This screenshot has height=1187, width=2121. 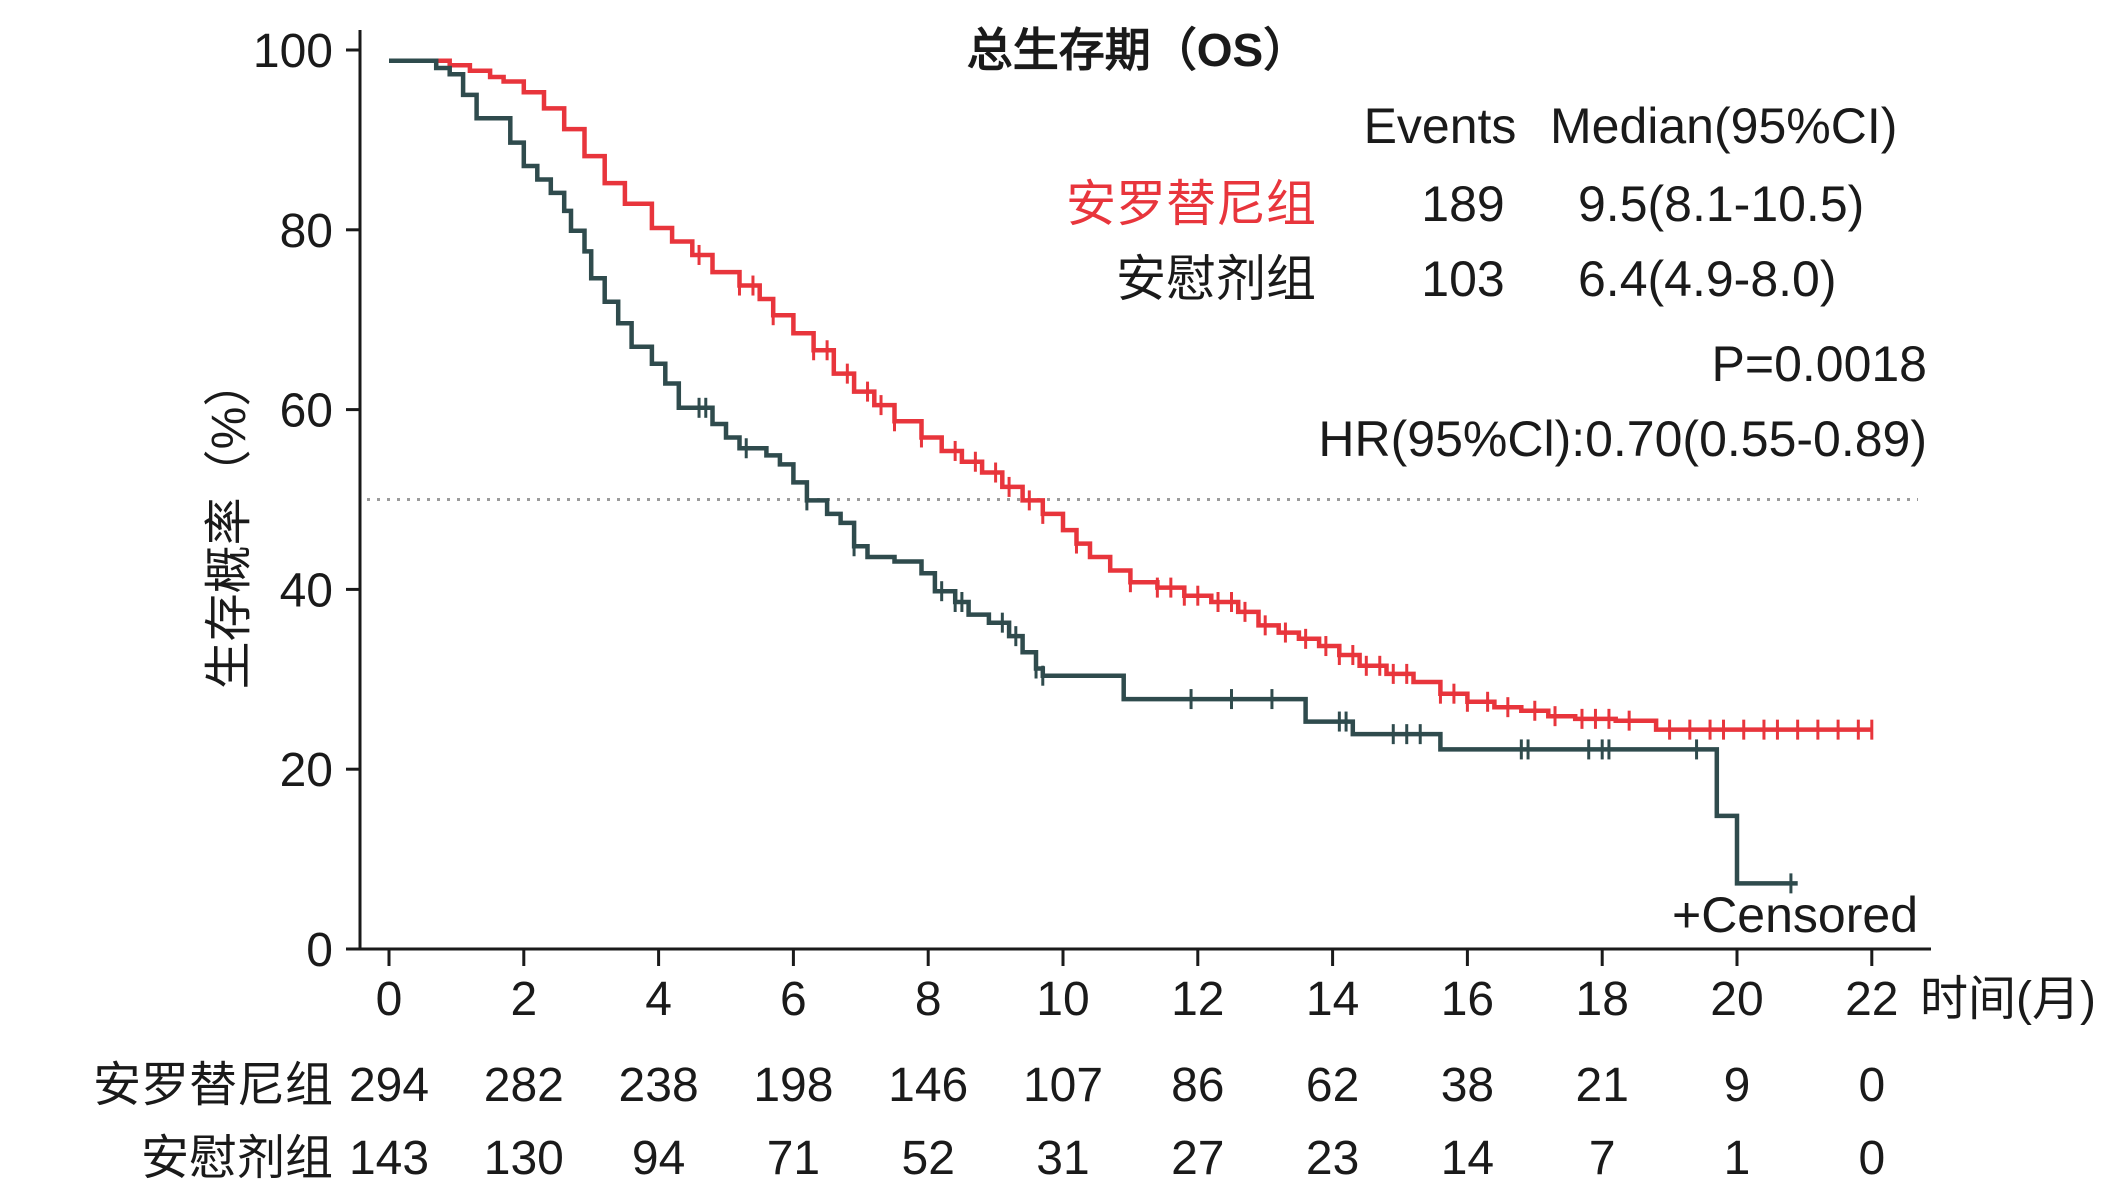 I want to click on risk-row-label-series-1: 安罗替尼组, so click(x=213, y=1085).